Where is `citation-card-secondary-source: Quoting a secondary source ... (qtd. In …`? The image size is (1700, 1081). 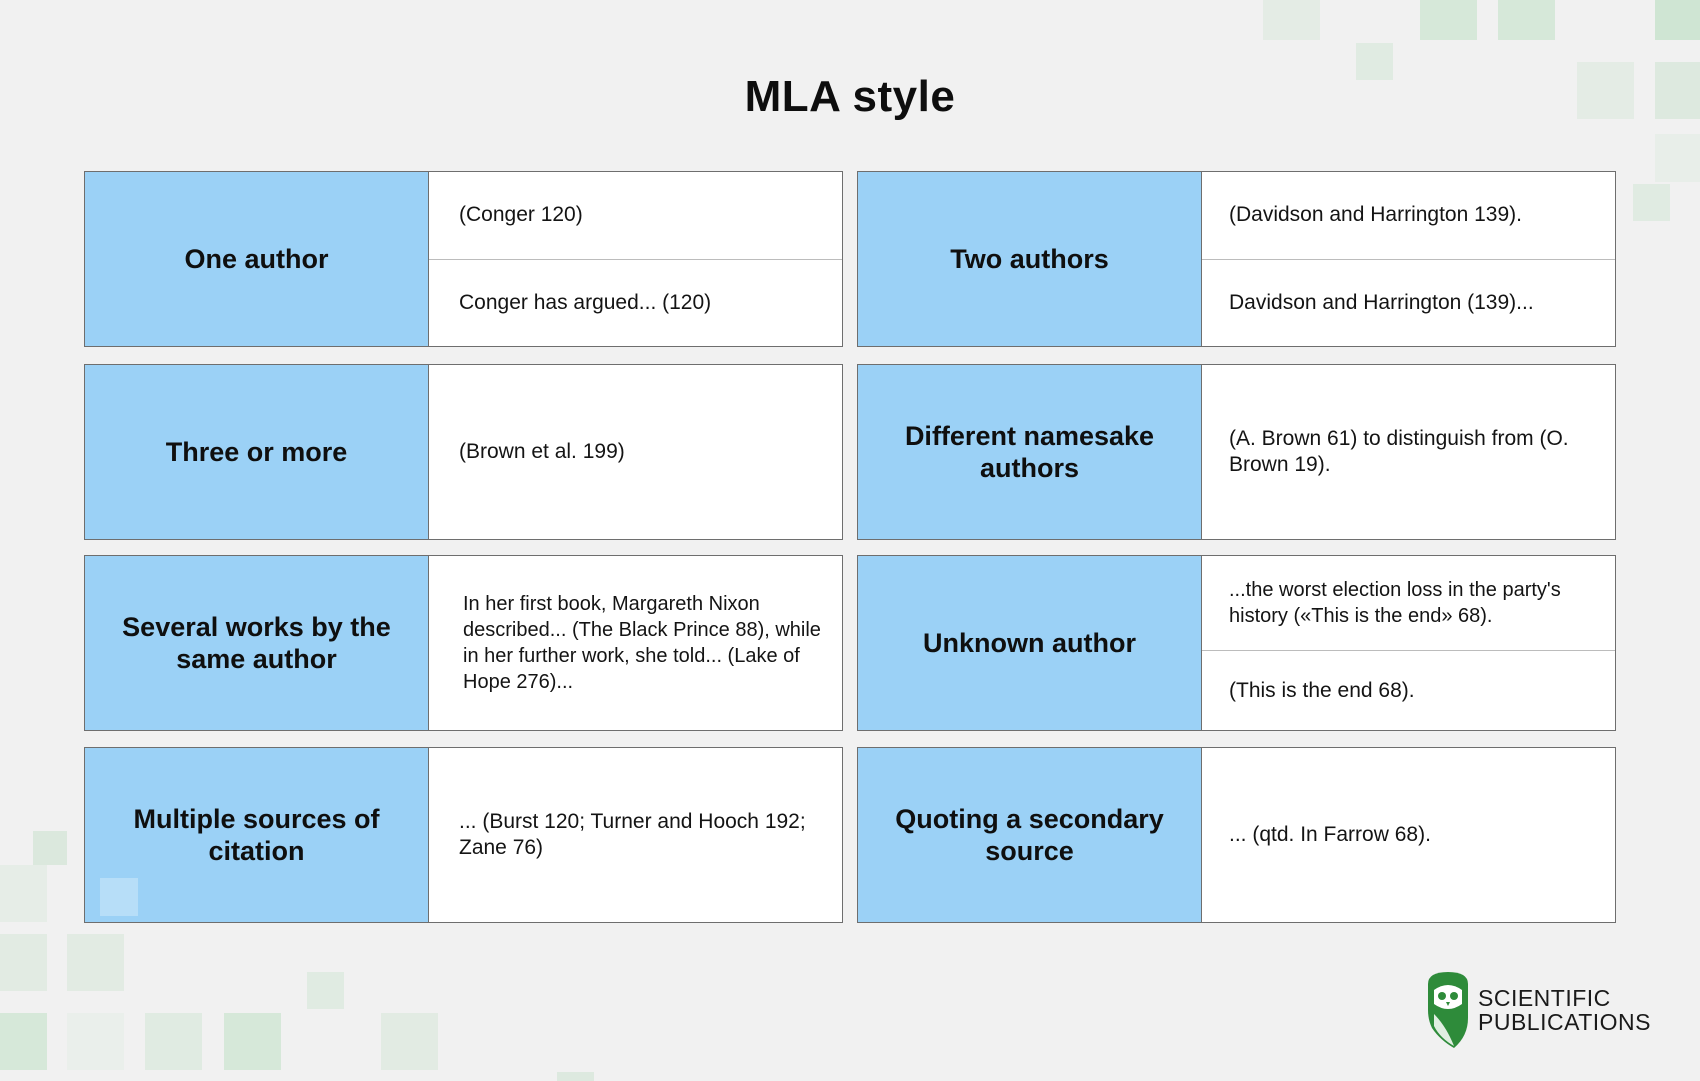 citation-card-secondary-source: Quoting a secondary source ... (qtd. In … is located at coordinates (1236, 835).